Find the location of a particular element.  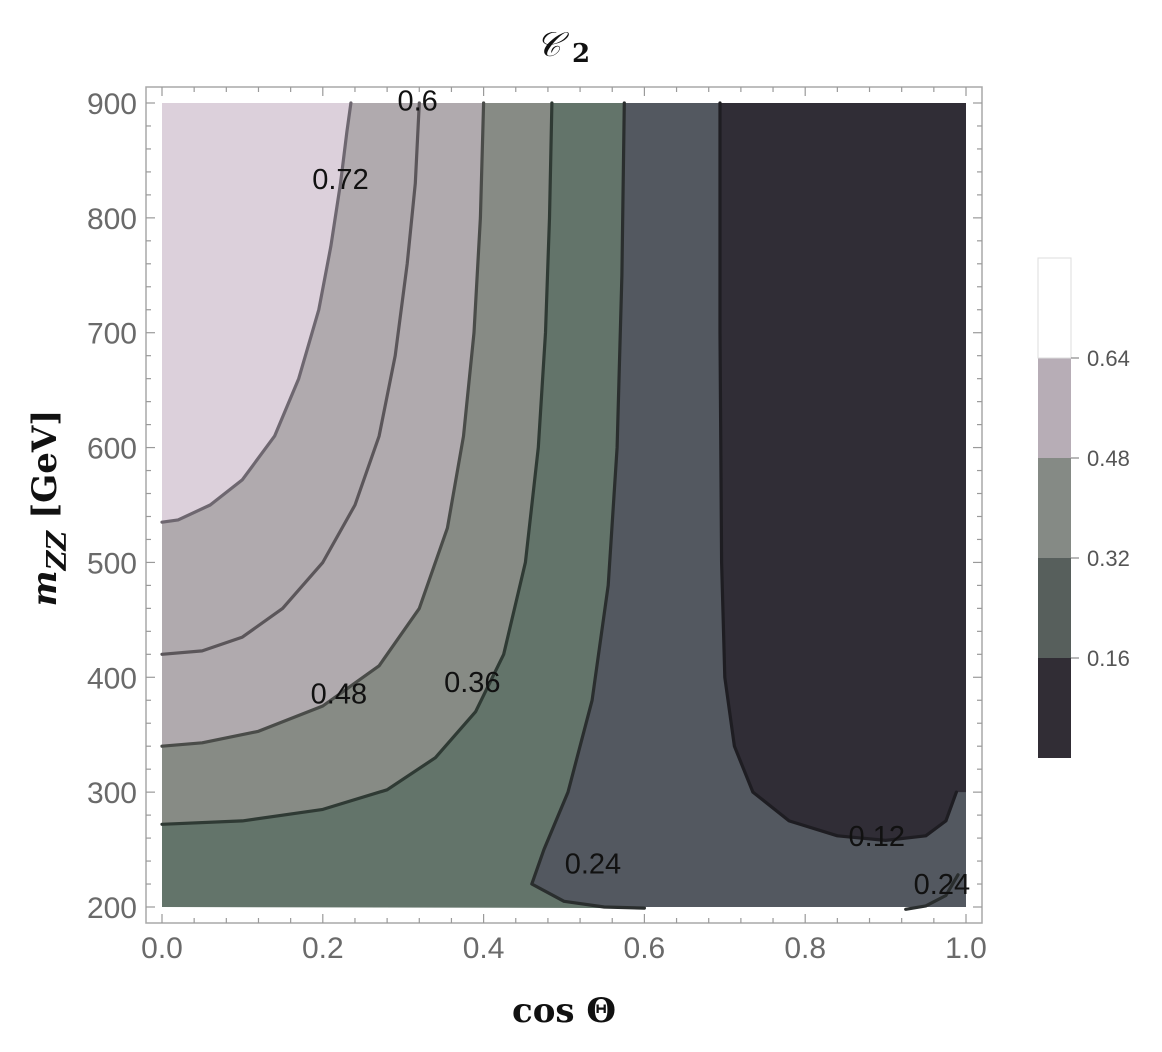

band-fill-top-corner is located at coordinates (256, 313).